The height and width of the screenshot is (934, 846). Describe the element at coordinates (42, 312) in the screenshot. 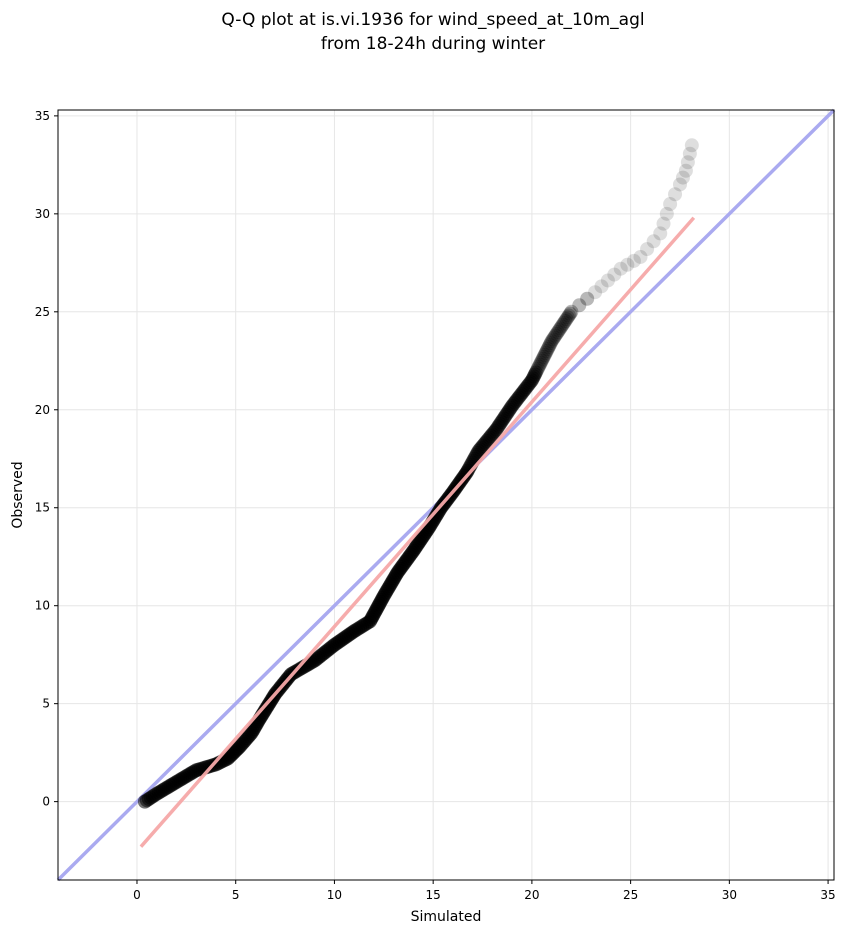

I see `y-tick-label-25: 25` at that location.